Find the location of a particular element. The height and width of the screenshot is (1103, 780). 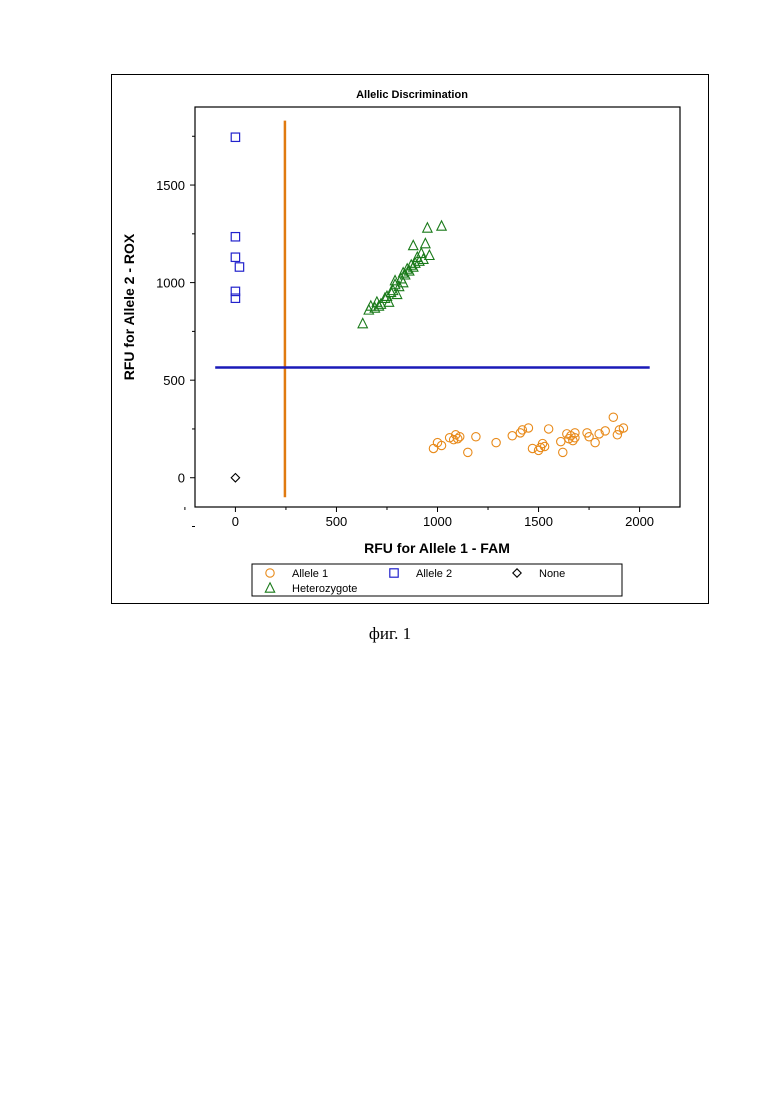

y-tick-label: 1500 is located at coordinates (170, 185).